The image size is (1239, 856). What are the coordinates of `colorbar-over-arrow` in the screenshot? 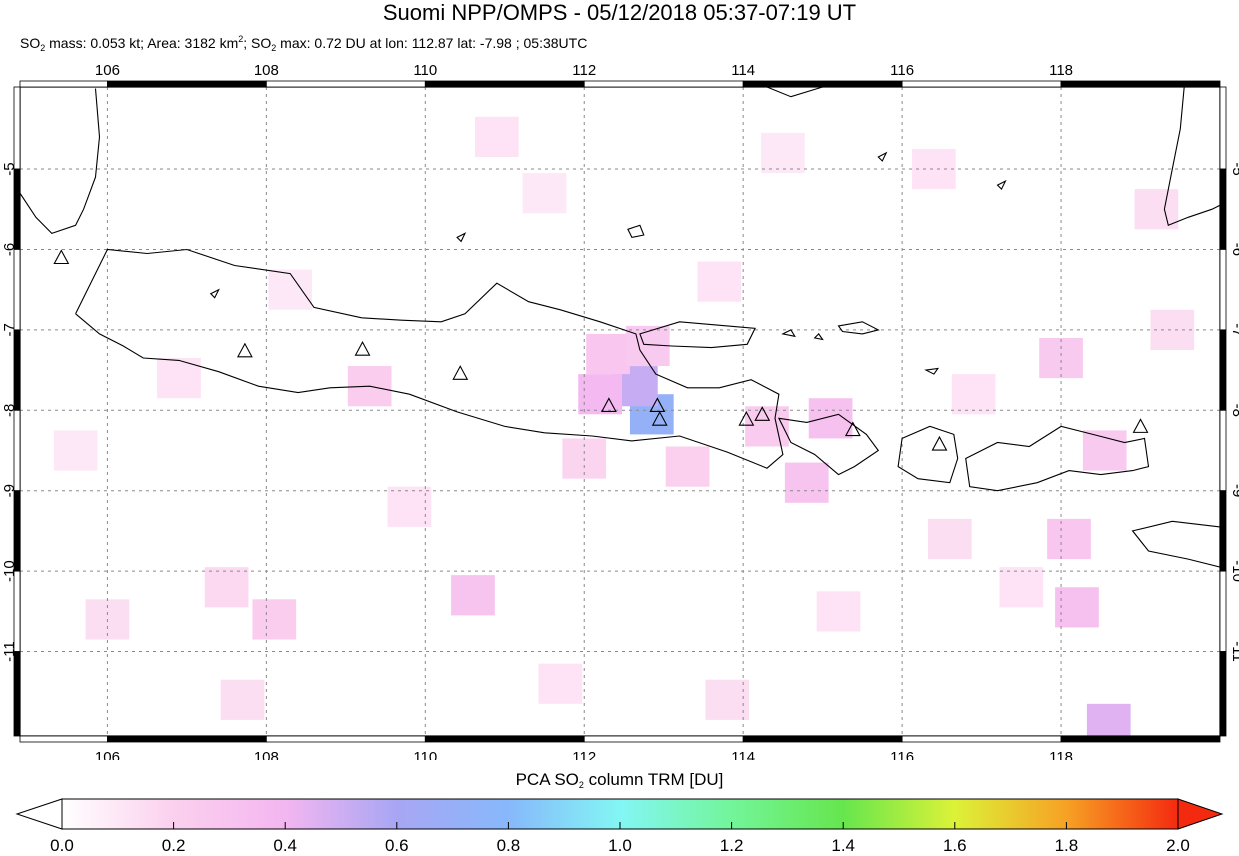 It's located at (1200, 814).